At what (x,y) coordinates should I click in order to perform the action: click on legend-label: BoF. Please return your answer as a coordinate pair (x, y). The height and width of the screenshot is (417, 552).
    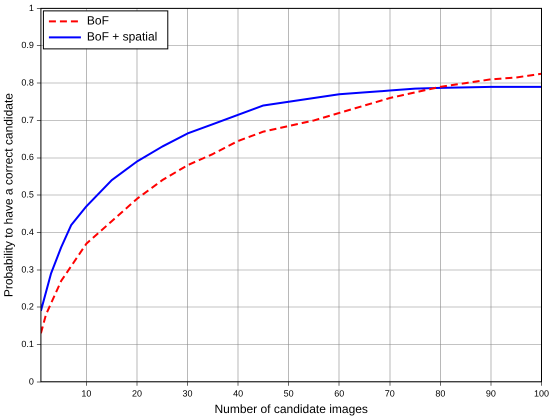
    Looking at the image, I should click on (97, 21).